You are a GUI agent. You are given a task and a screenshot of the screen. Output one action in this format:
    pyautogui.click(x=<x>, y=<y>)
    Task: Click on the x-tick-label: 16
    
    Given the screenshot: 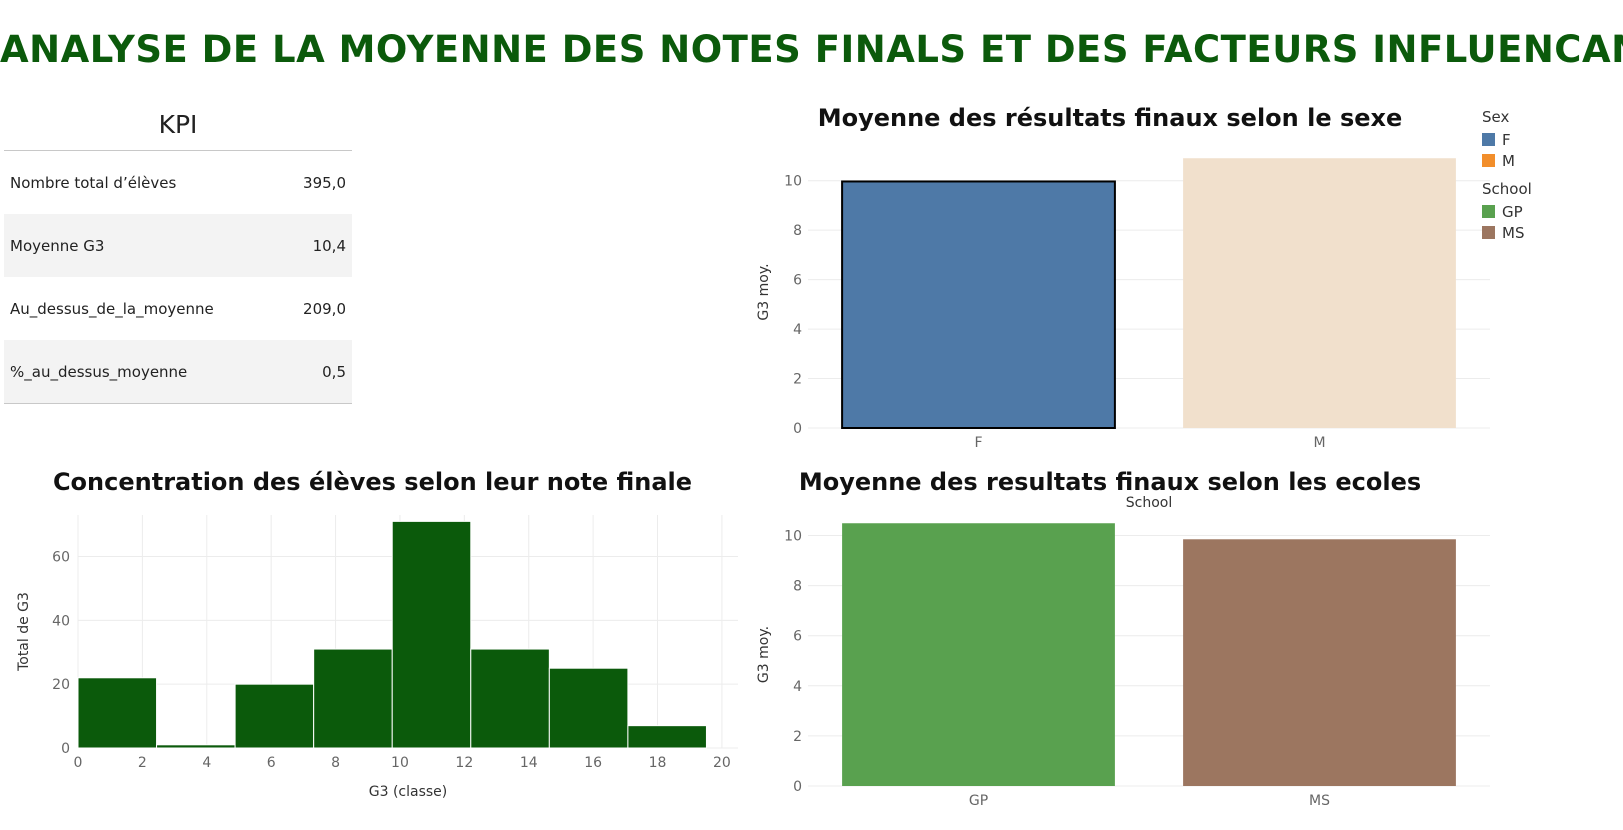 What is the action you would take?
    pyautogui.click(x=593, y=763)
    